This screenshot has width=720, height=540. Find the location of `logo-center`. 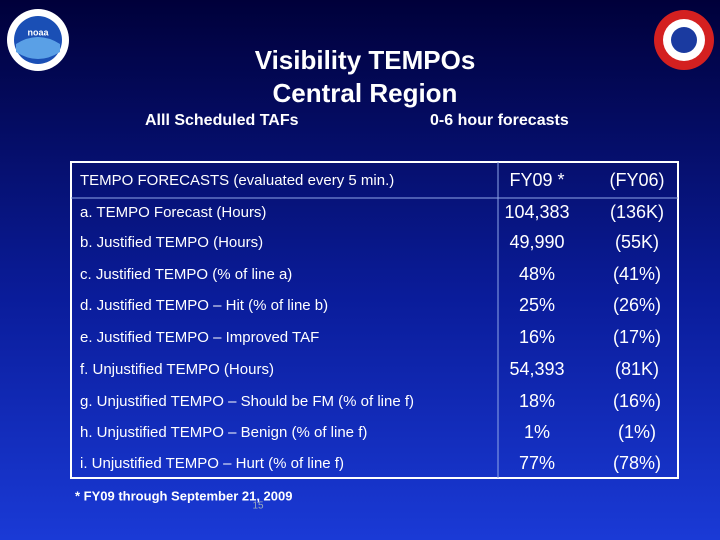

logo-center is located at coordinates (684, 40).